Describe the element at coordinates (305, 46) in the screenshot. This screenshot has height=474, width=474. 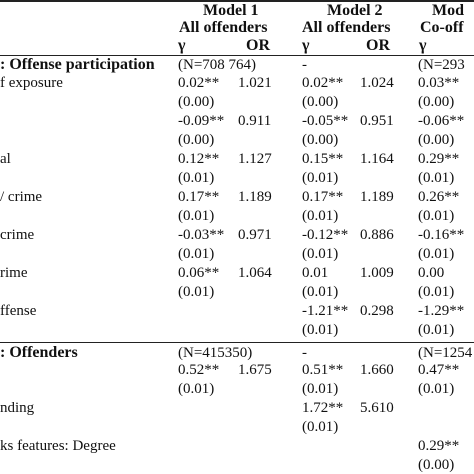
I see `gamma-header-2: γ` at that location.